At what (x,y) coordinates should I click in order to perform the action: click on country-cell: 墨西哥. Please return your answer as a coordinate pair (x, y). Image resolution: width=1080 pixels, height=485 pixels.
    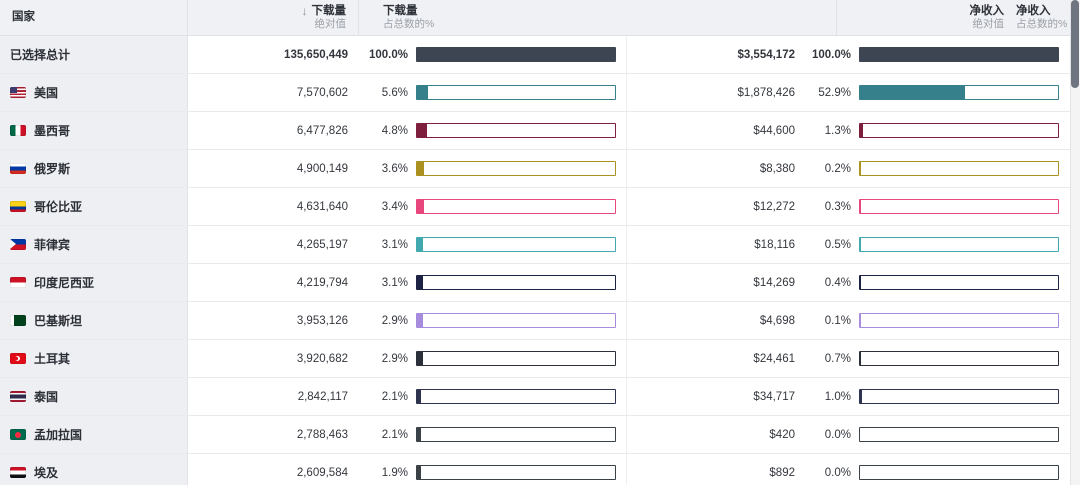
    Looking at the image, I should click on (94, 130).